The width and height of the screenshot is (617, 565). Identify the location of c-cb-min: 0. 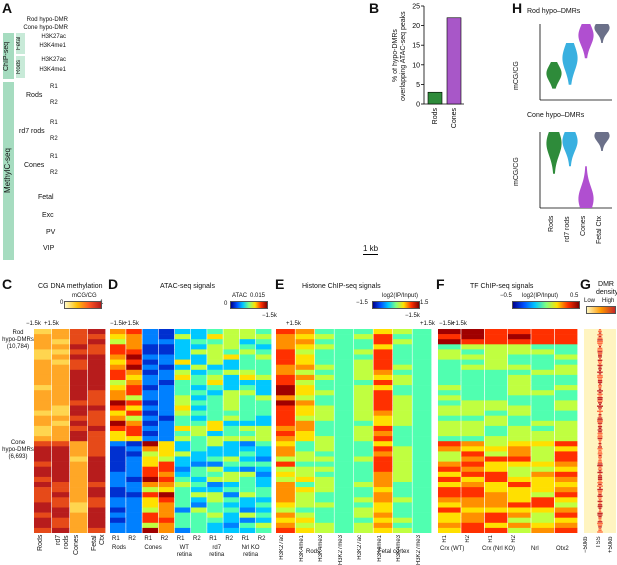
(62, 303).